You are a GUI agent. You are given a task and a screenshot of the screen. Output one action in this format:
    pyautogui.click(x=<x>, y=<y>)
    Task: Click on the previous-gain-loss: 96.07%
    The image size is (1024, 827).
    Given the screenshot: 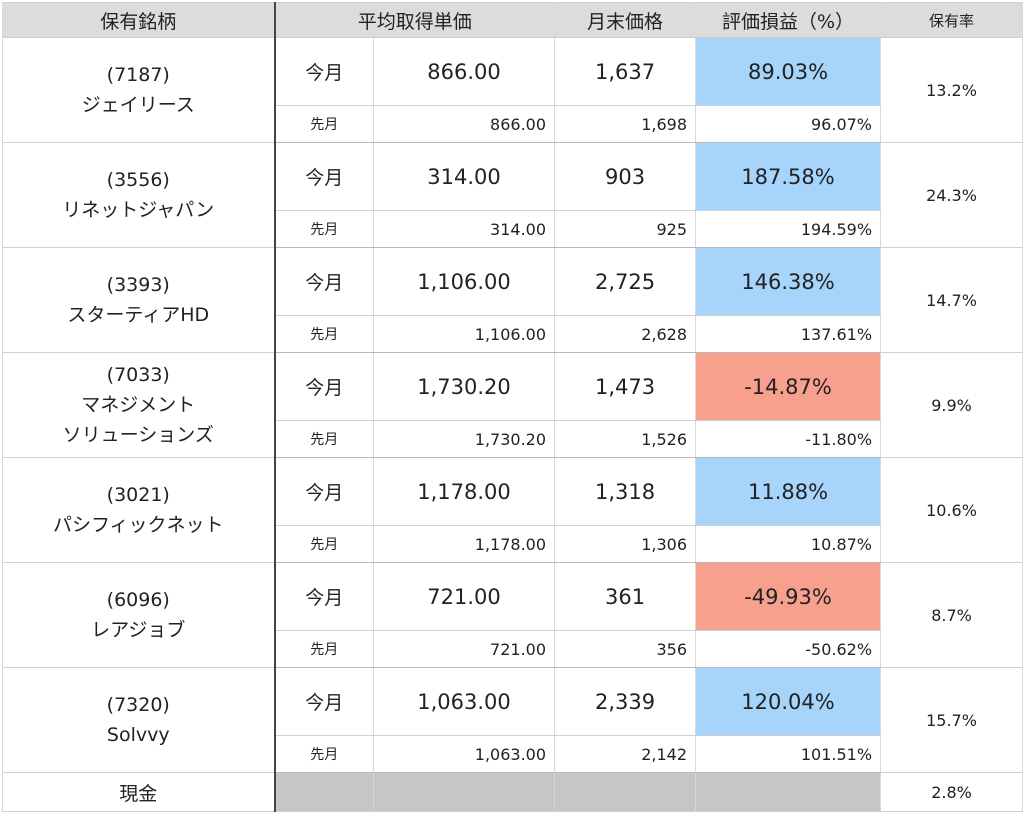 What is the action you would take?
    pyautogui.click(x=788, y=124)
    